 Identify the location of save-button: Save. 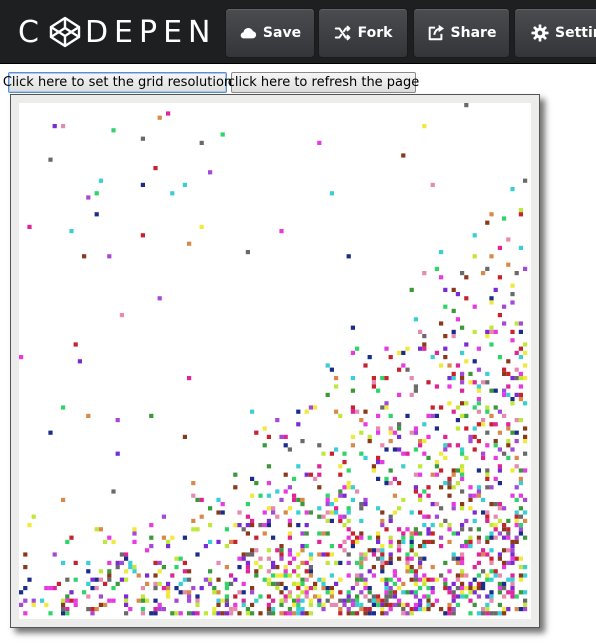
(270, 33).